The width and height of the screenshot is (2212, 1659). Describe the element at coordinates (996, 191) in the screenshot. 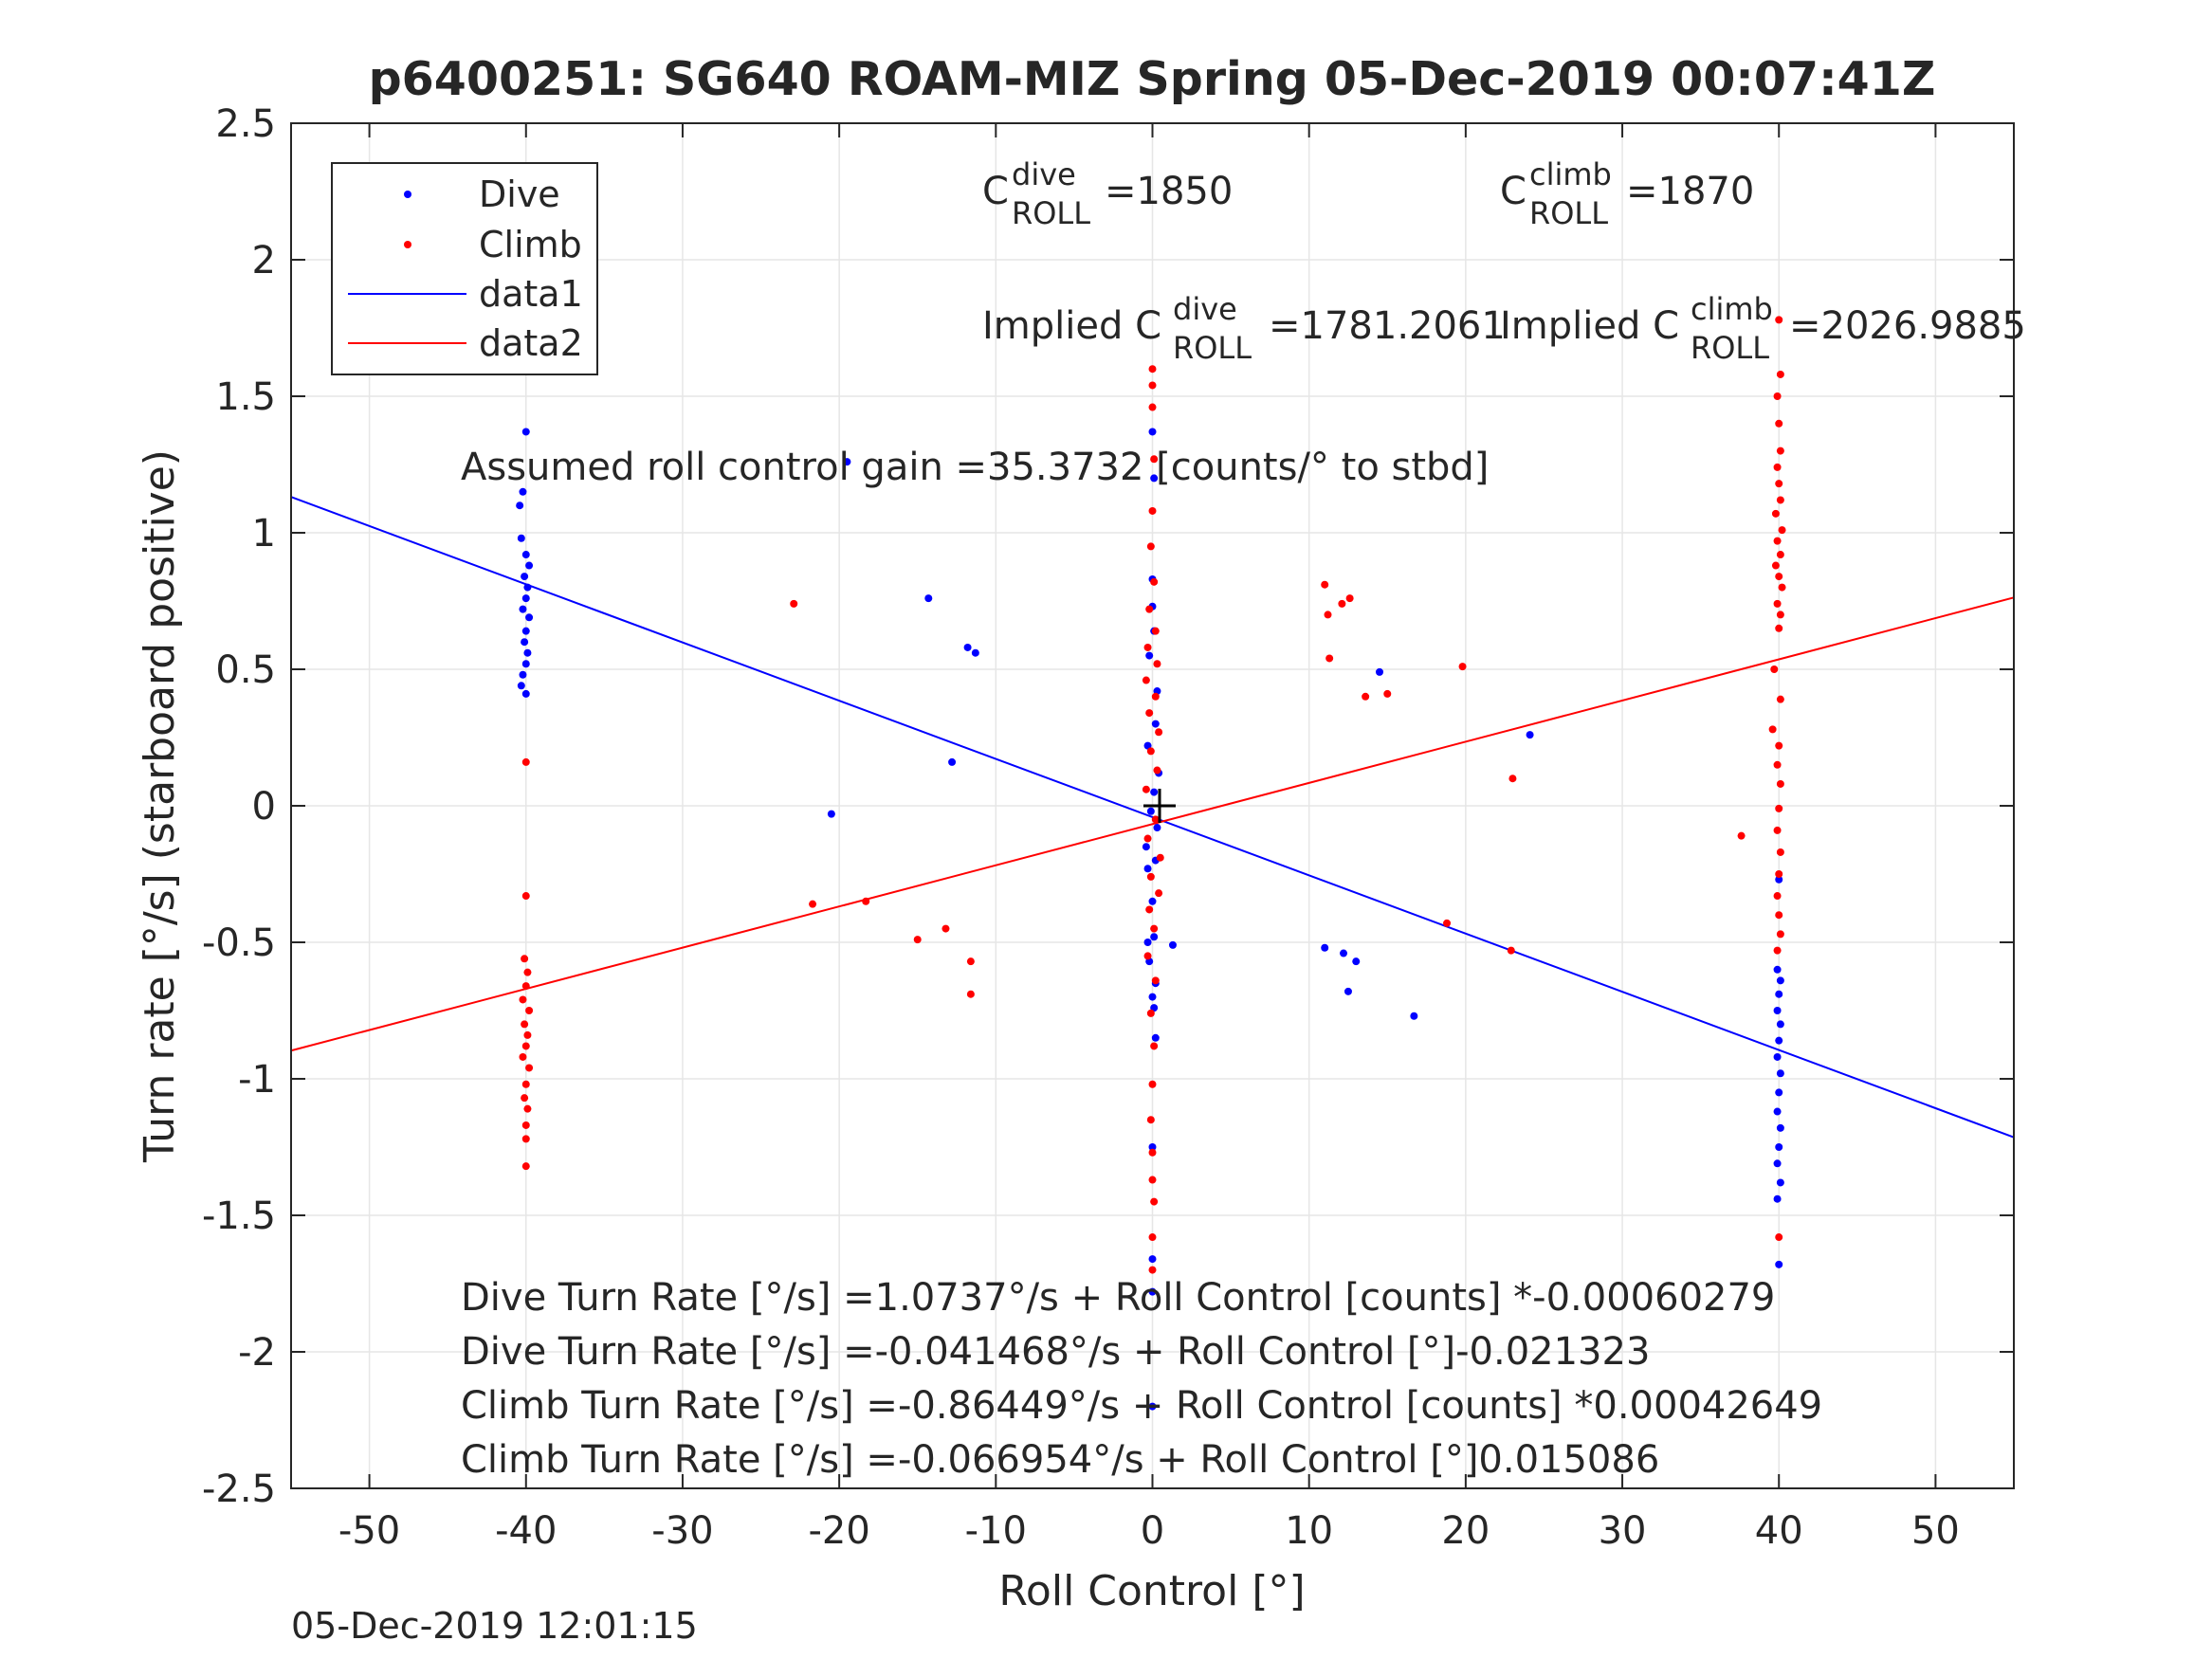

I see `c-dive-main: C` at that location.